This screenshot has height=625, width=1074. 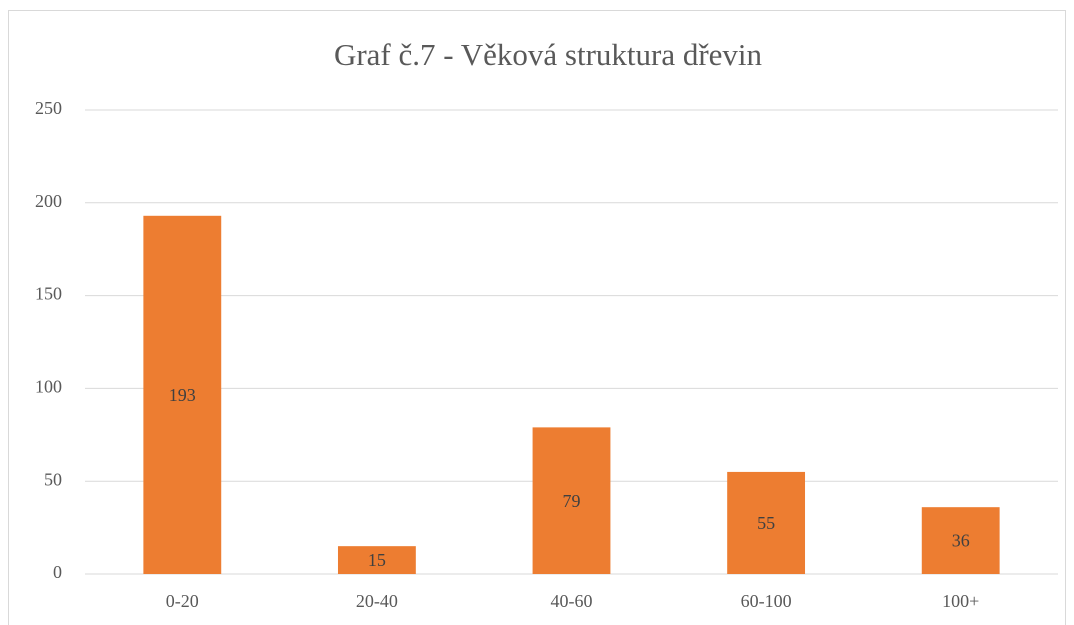 I want to click on data-label: 36, so click(x=961, y=541).